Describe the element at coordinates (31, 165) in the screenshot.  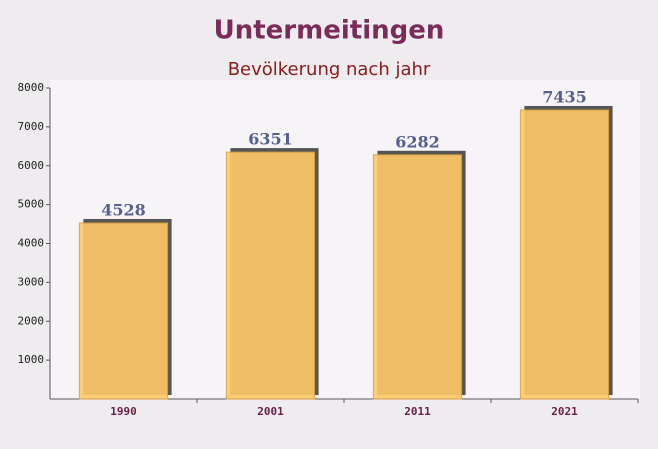
I see `y-tick-label: 6000` at that location.